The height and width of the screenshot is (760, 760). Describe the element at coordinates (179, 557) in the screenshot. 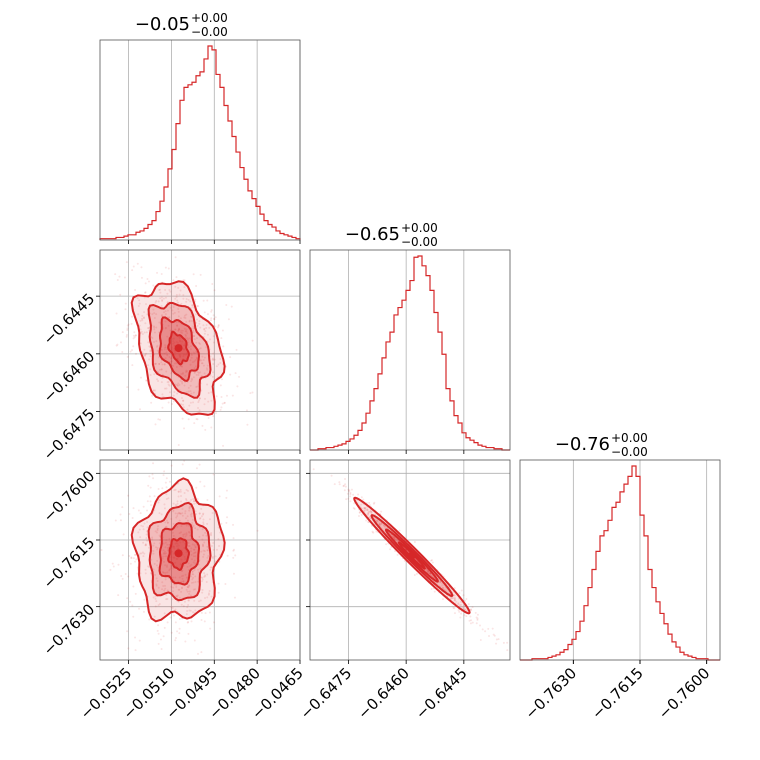

I see `panel-content` at that location.